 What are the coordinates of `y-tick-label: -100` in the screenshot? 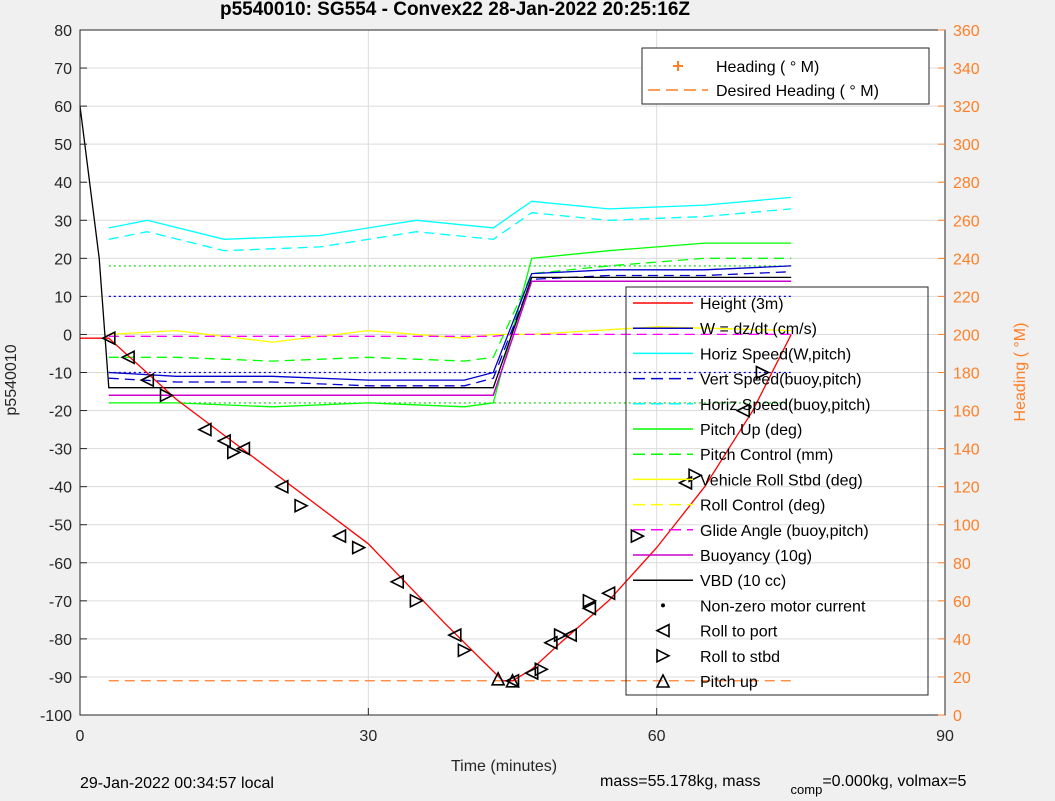 It's located at (56, 716).